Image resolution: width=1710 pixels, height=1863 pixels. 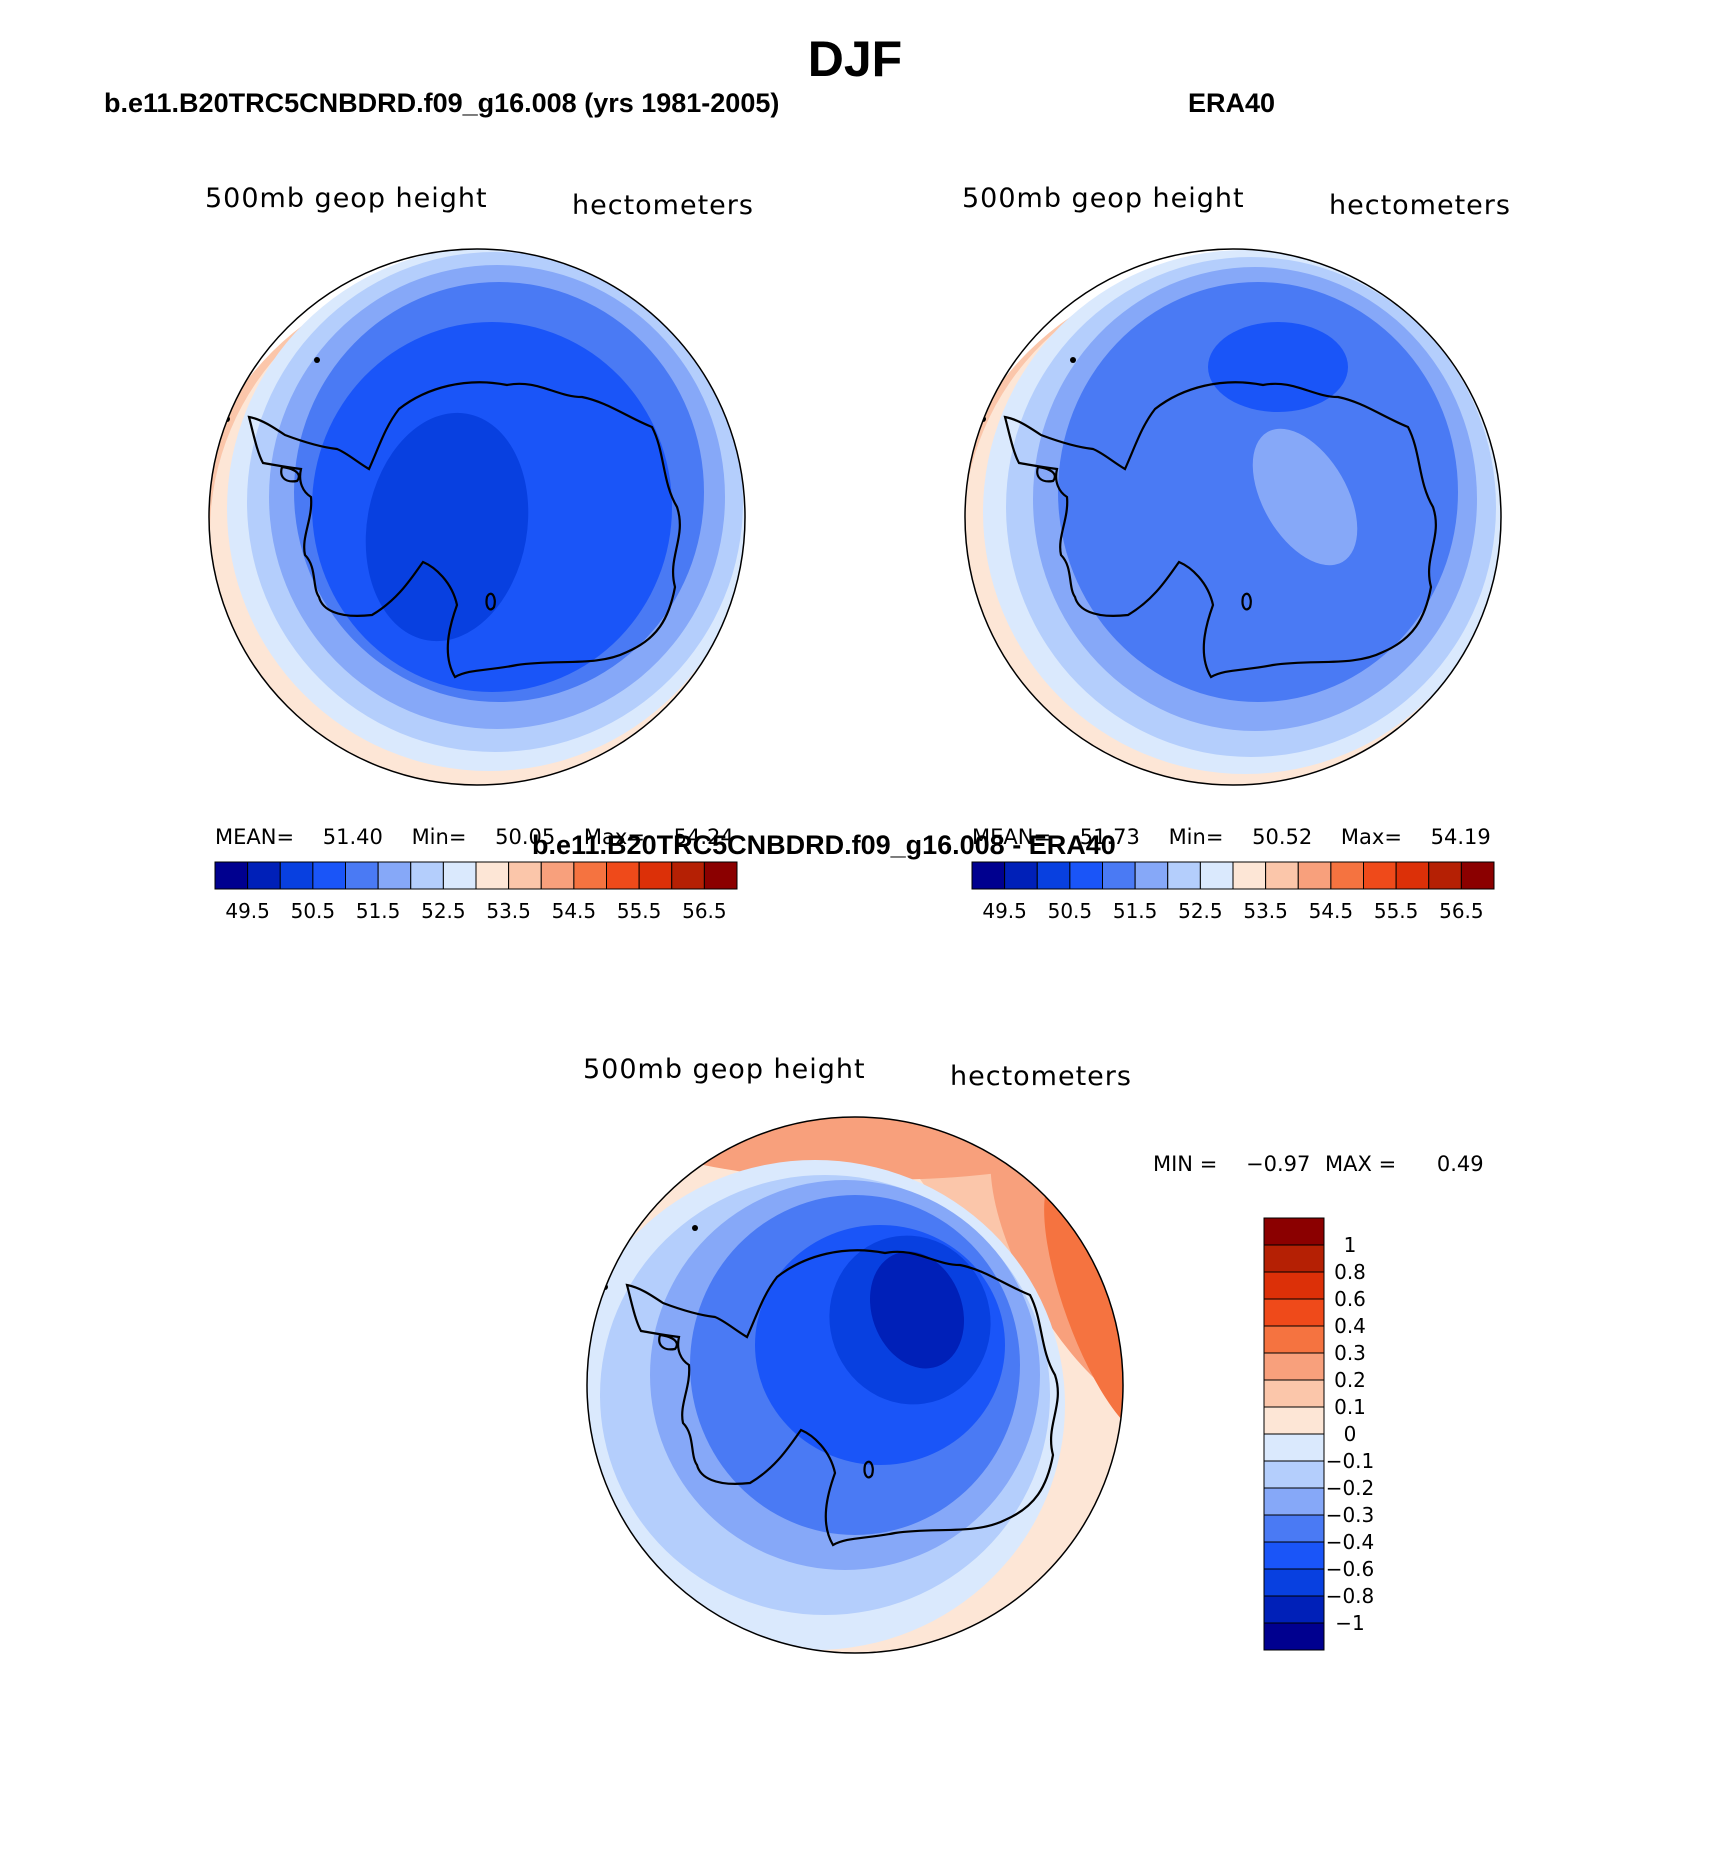 I want to click on colorbar-tick-label: −0.1, so click(x=1350, y=1461).